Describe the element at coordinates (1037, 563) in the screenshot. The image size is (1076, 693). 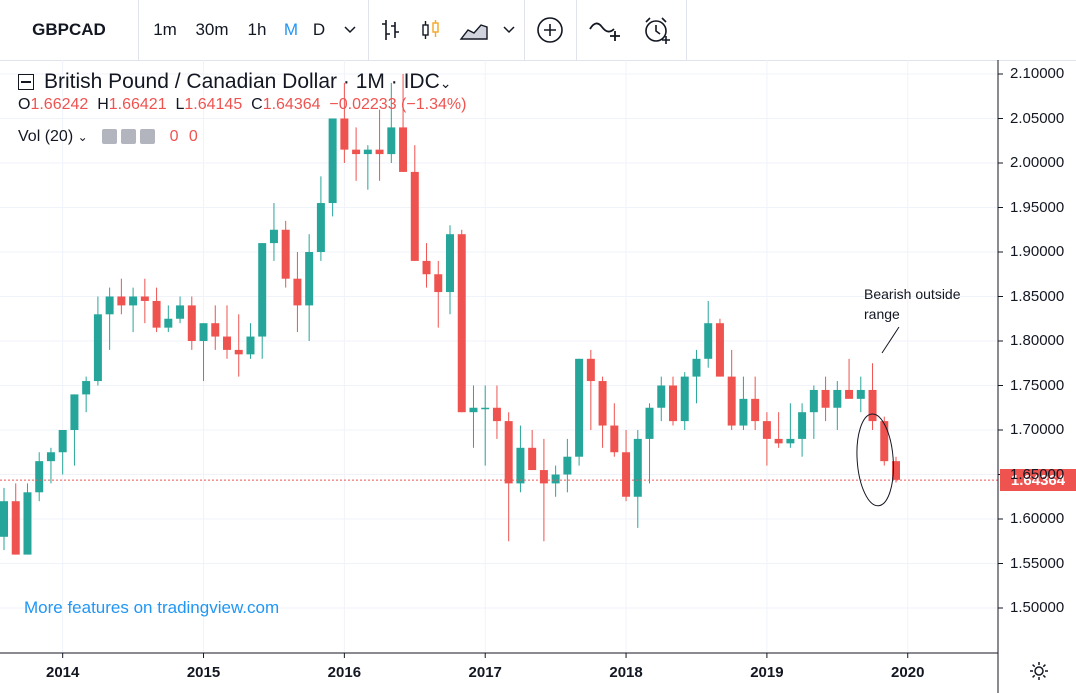
I see `price-axis-label: 1.55000` at that location.